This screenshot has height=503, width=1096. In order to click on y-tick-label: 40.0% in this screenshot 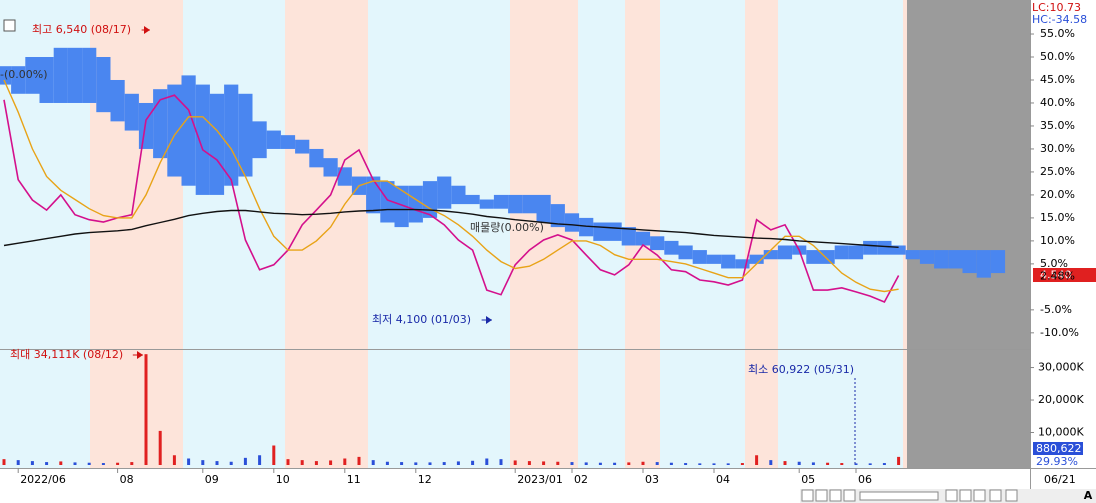, I will do `click(1057, 102)`.